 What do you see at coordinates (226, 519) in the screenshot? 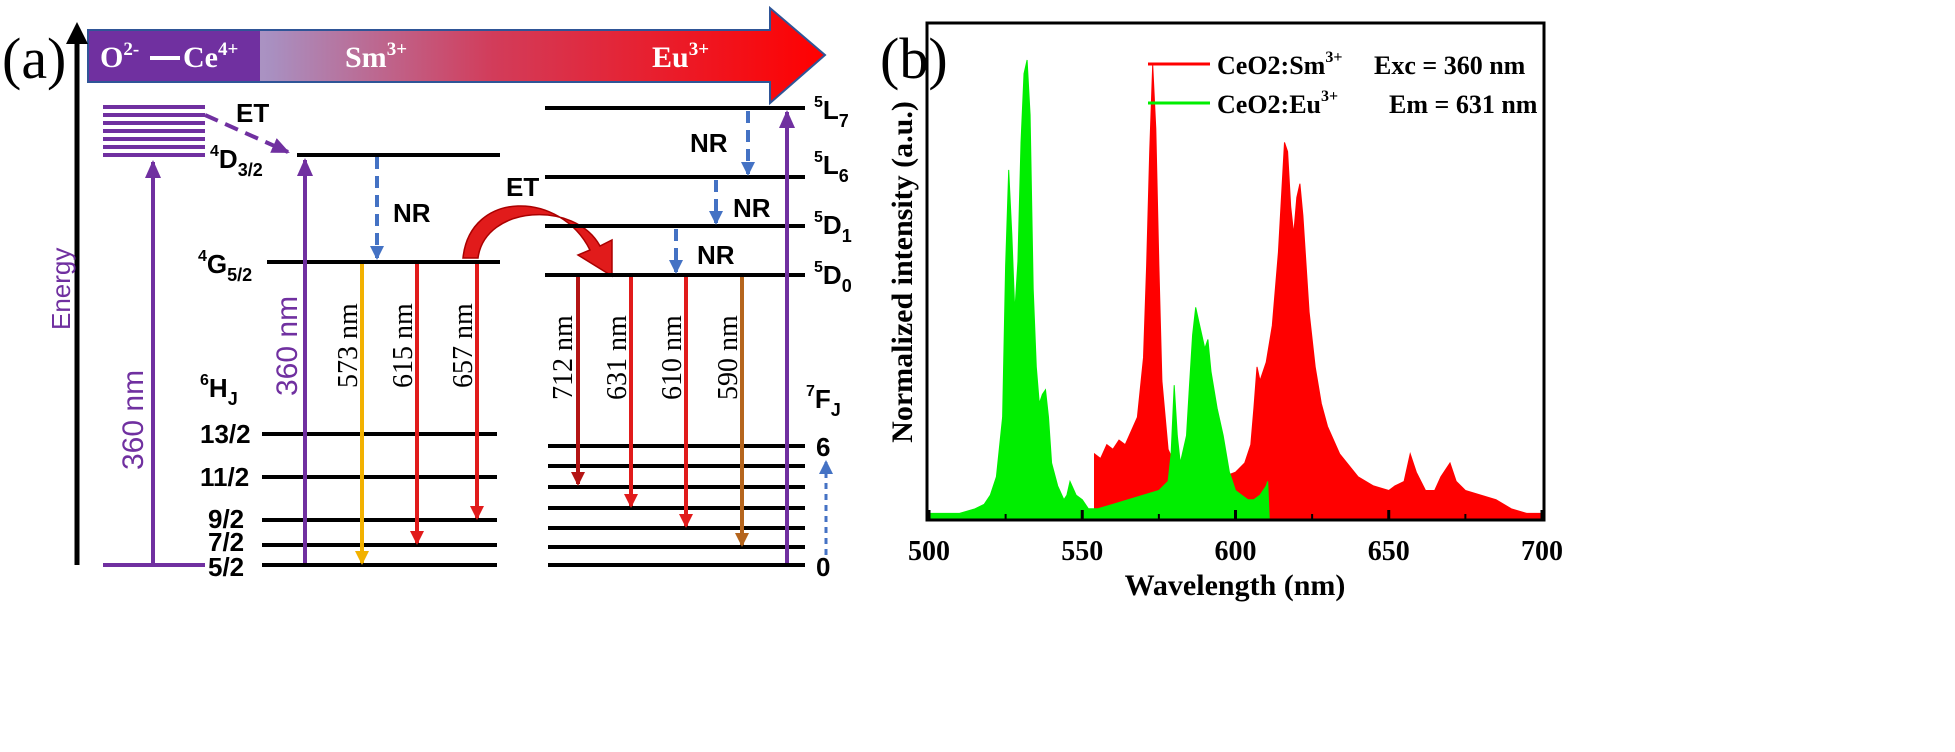
I see `sm-j-9-2: 9/2` at bounding box center [226, 519].